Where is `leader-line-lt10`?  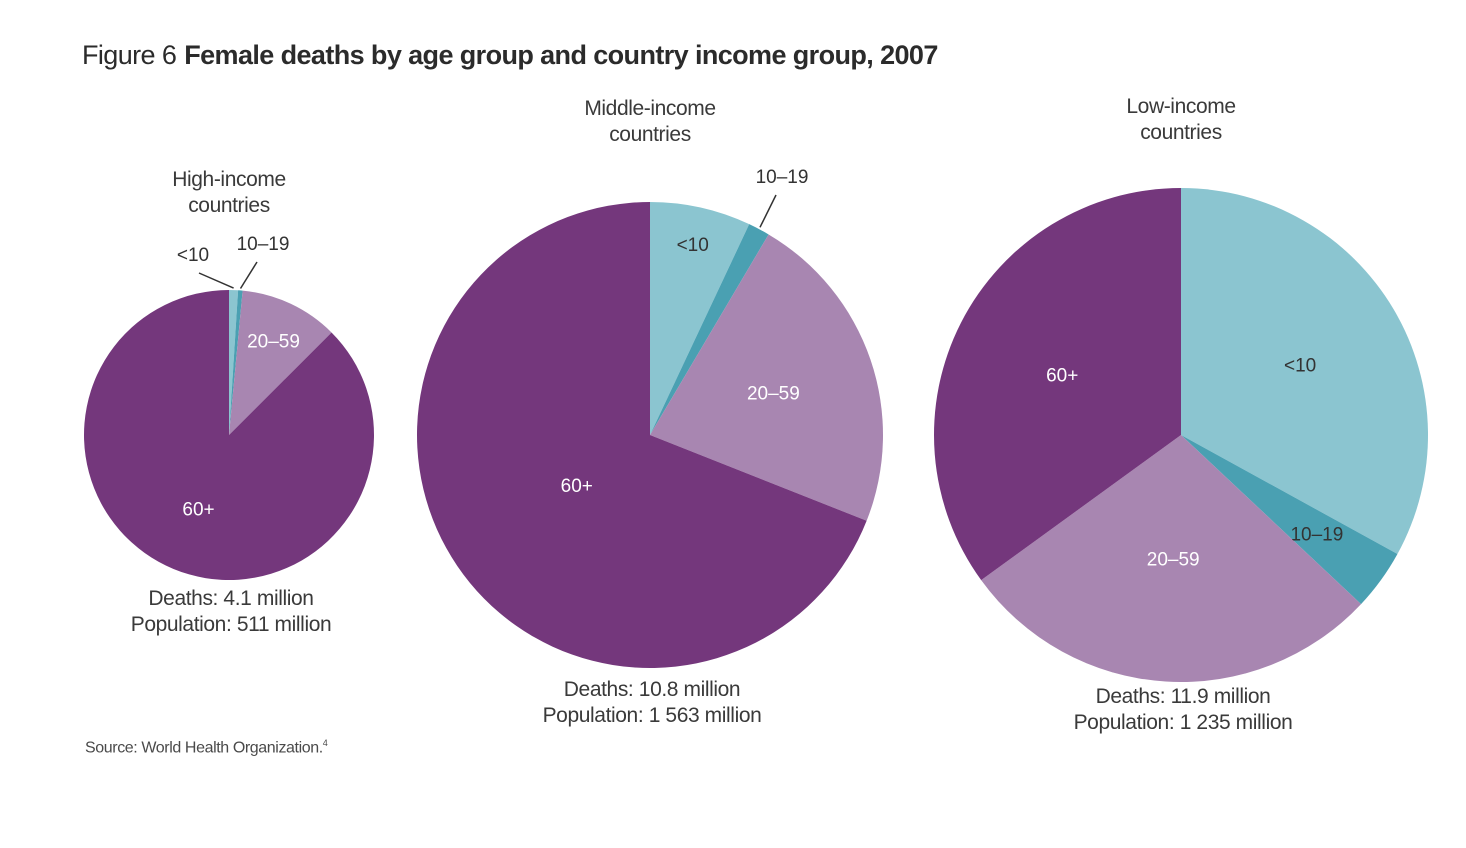 leader-line-lt10 is located at coordinates (216, 280).